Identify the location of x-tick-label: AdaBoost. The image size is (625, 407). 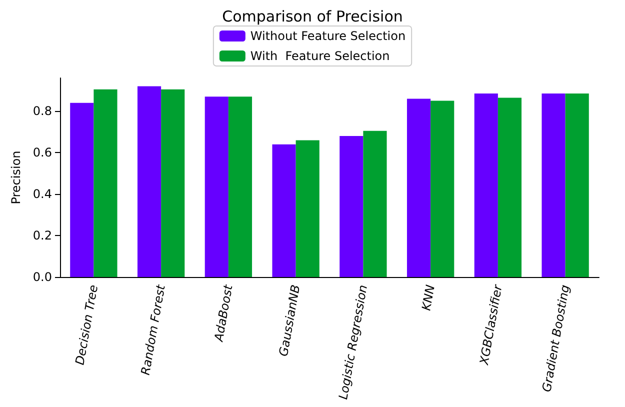
(223, 313).